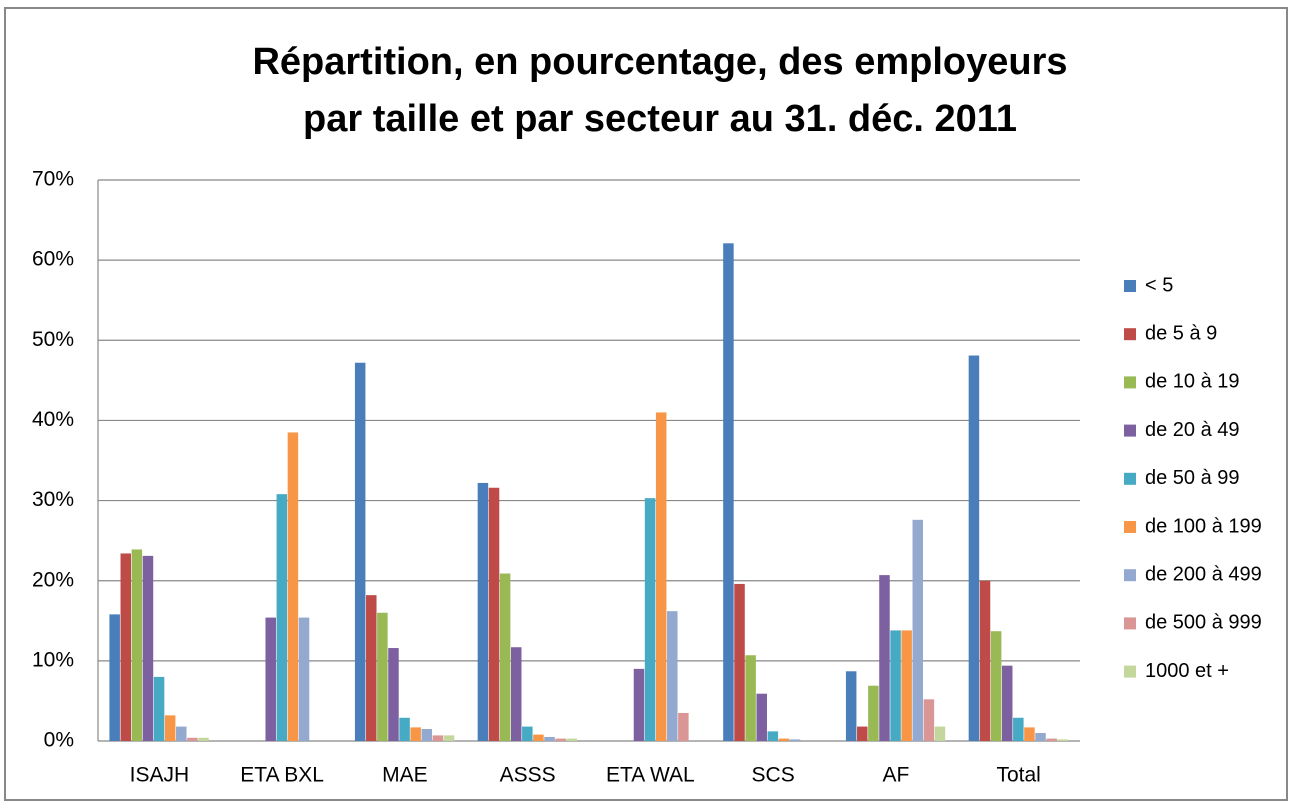  I want to click on legend-label: de 500 à 999, so click(1203, 623).